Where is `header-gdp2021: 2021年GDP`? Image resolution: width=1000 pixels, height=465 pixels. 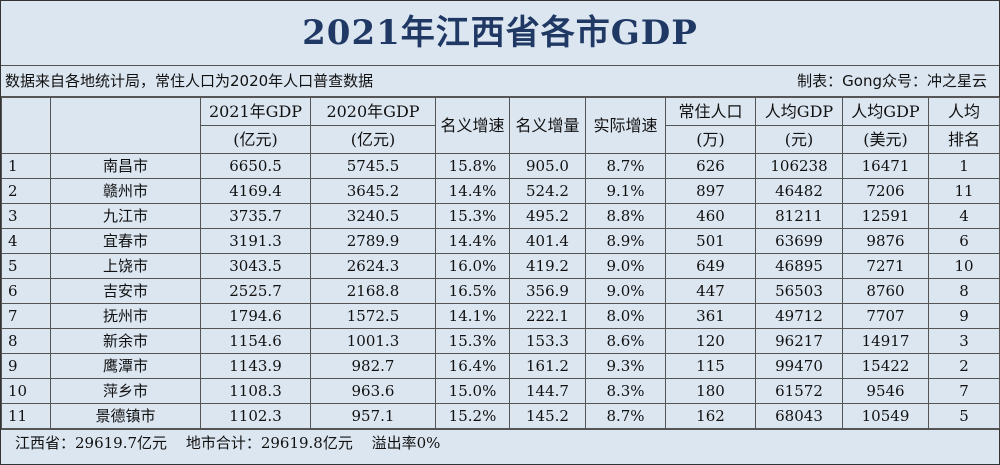 header-gdp2021: 2021年GDP is located at coordinates (255, 111).